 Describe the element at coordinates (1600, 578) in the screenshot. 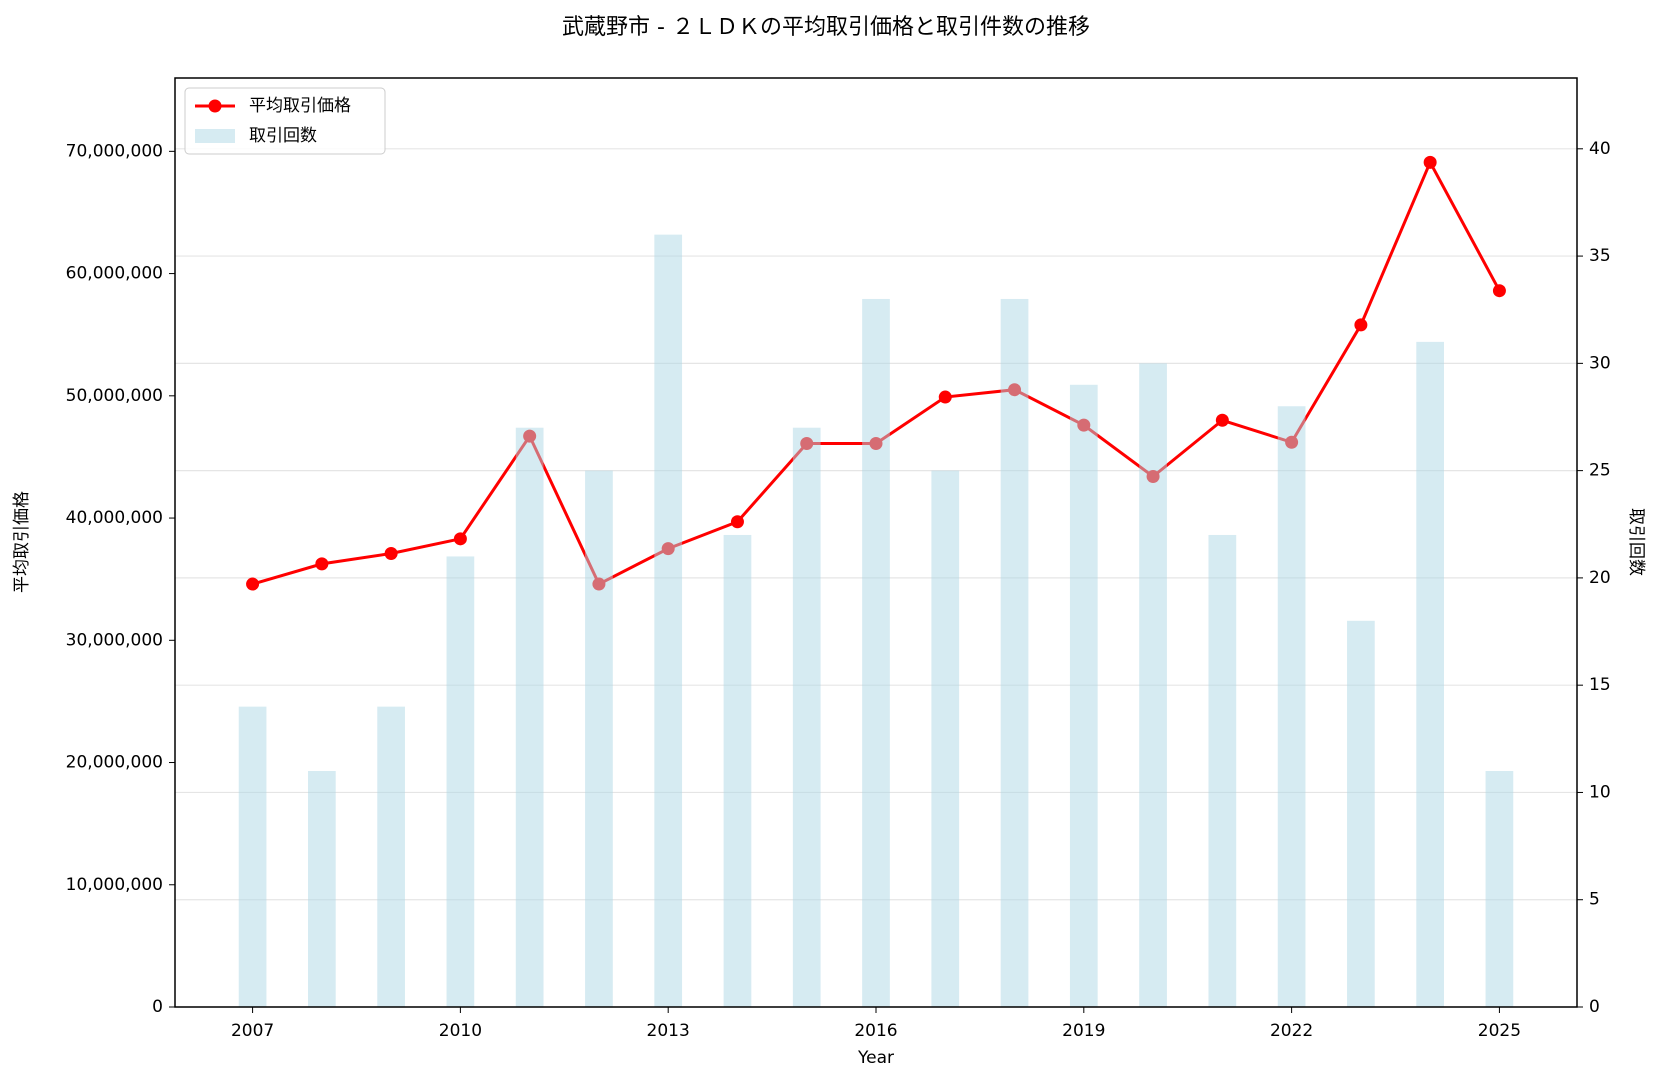

I see `y2-tick-label: 20` at that location.